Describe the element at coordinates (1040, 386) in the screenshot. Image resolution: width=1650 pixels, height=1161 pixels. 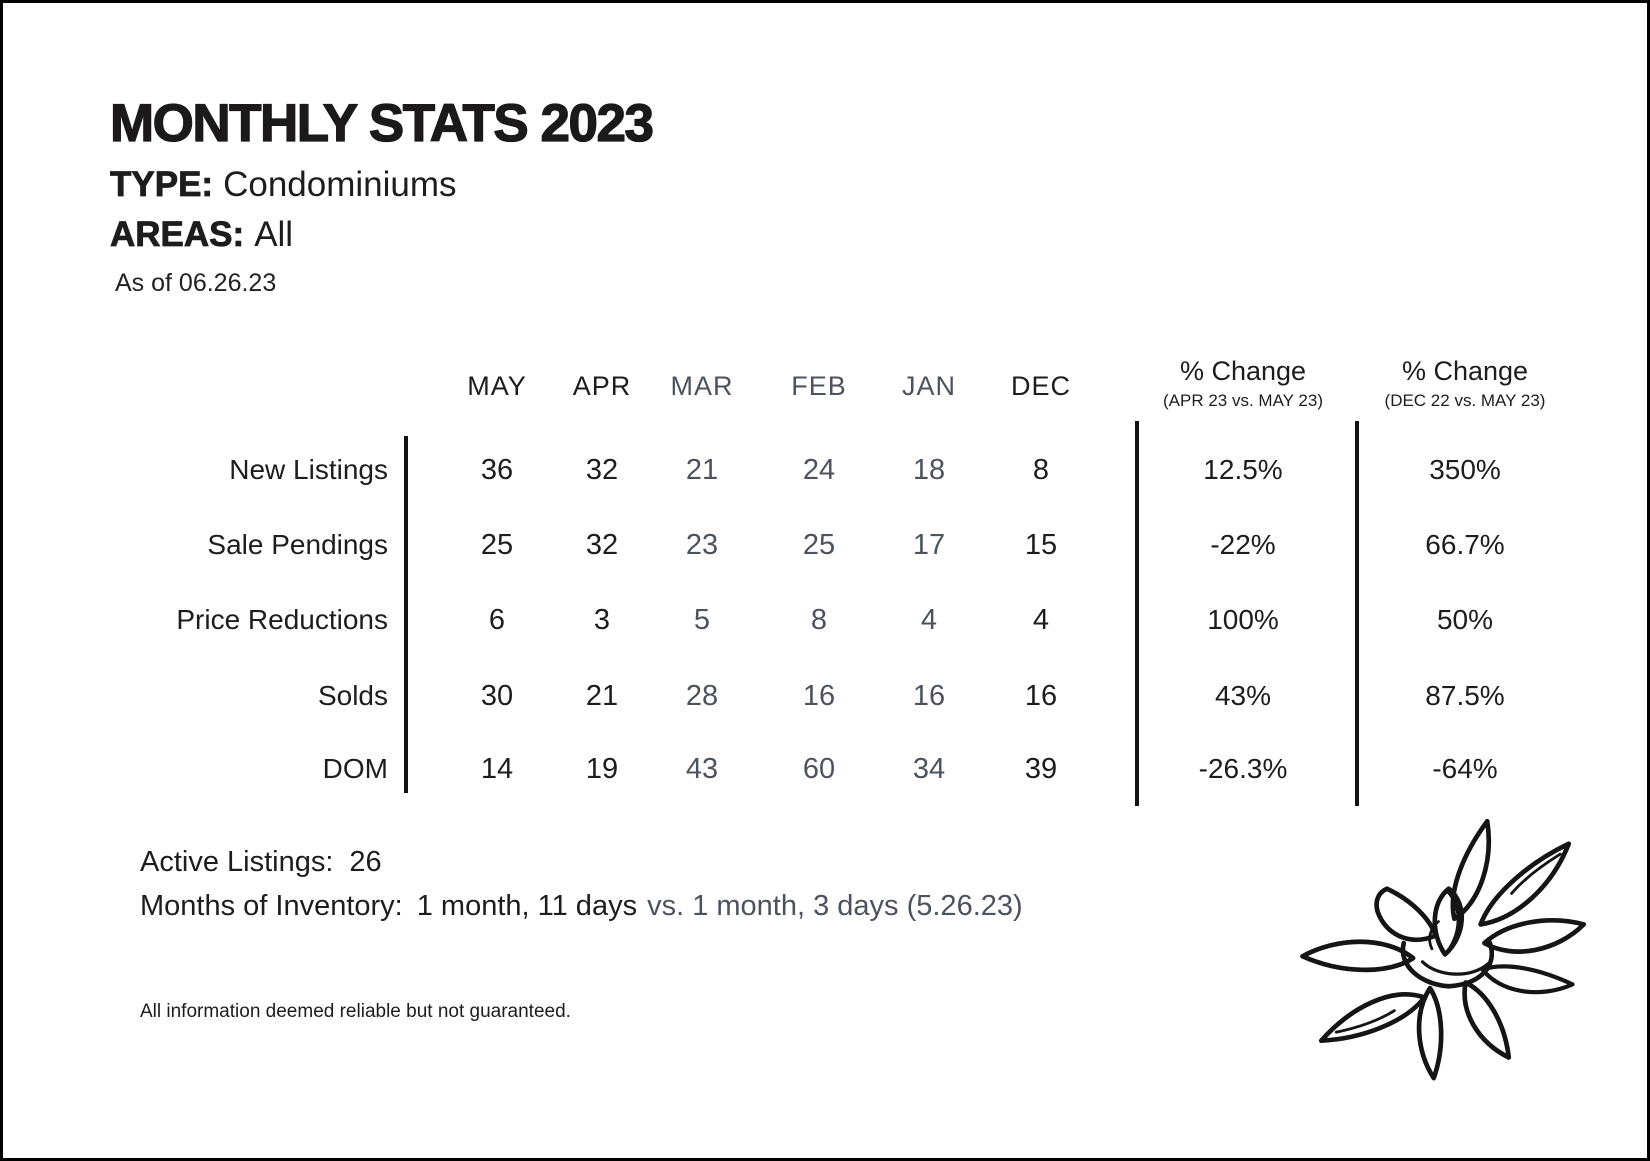
I see `column-header-dec: DEC` at that location.